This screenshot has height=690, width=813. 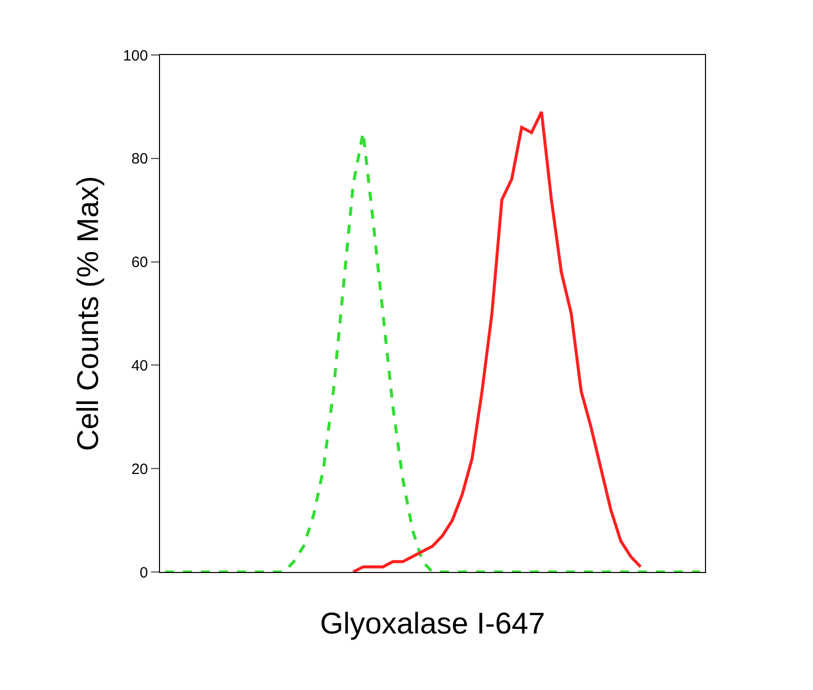 What do you see at coordinates (144, 573) in the screenshot?
I see `y-tick-label: 0` at bounding box center [144, 573].